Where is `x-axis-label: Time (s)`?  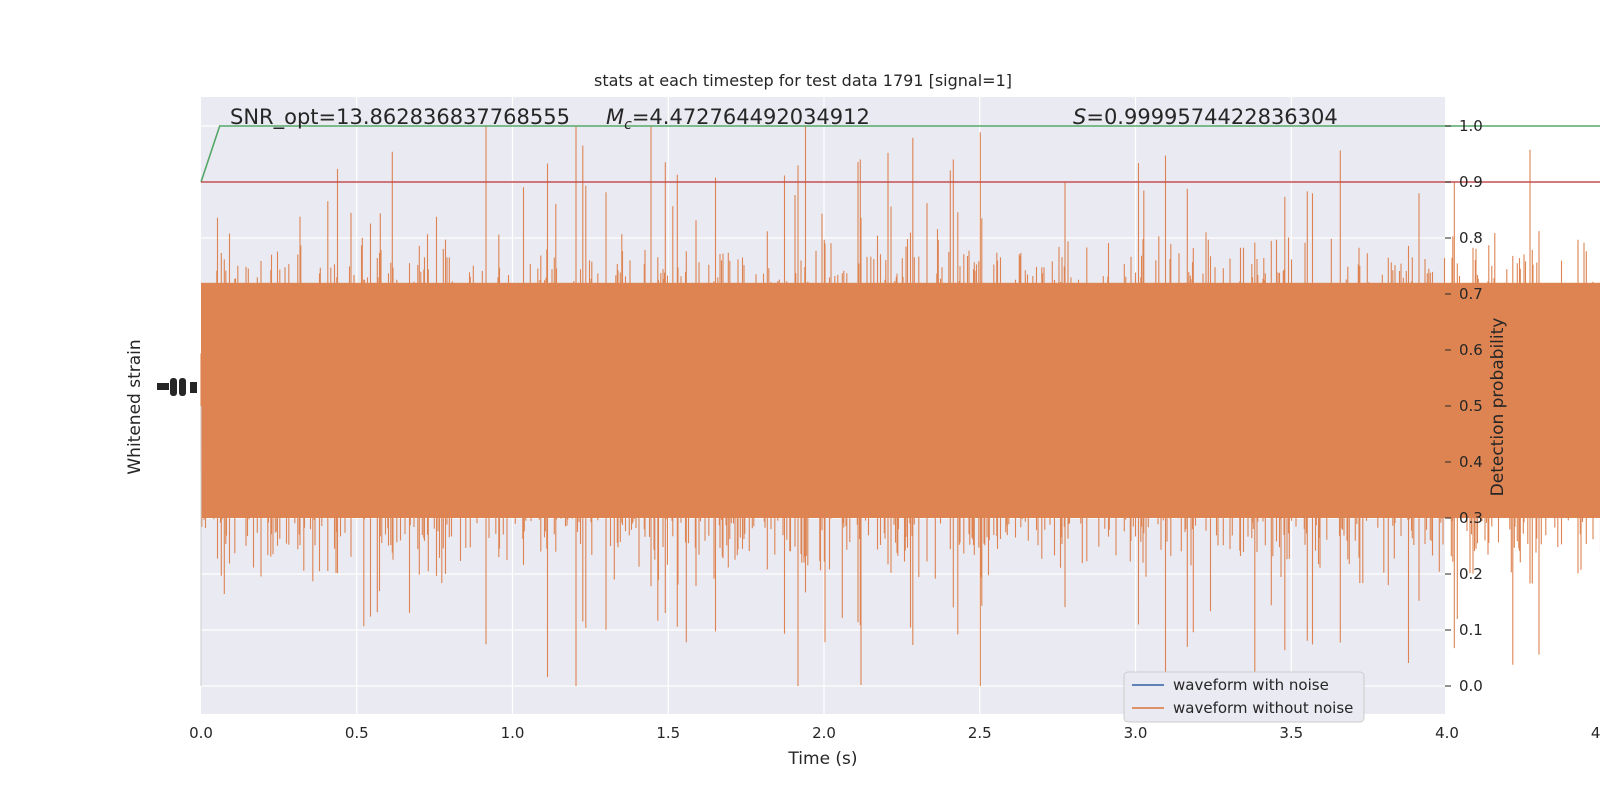
x-axis-label: Time (s) is located at coordinates (822, 759).